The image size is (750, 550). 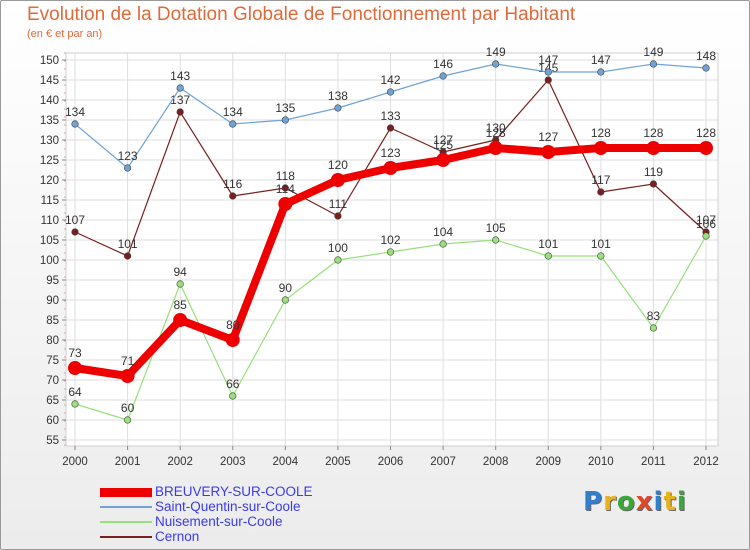 What do you see at coordinates (653, 462) in the screenshot?
I see `x-tick-label: 2011` at bounding box center [653, 462].